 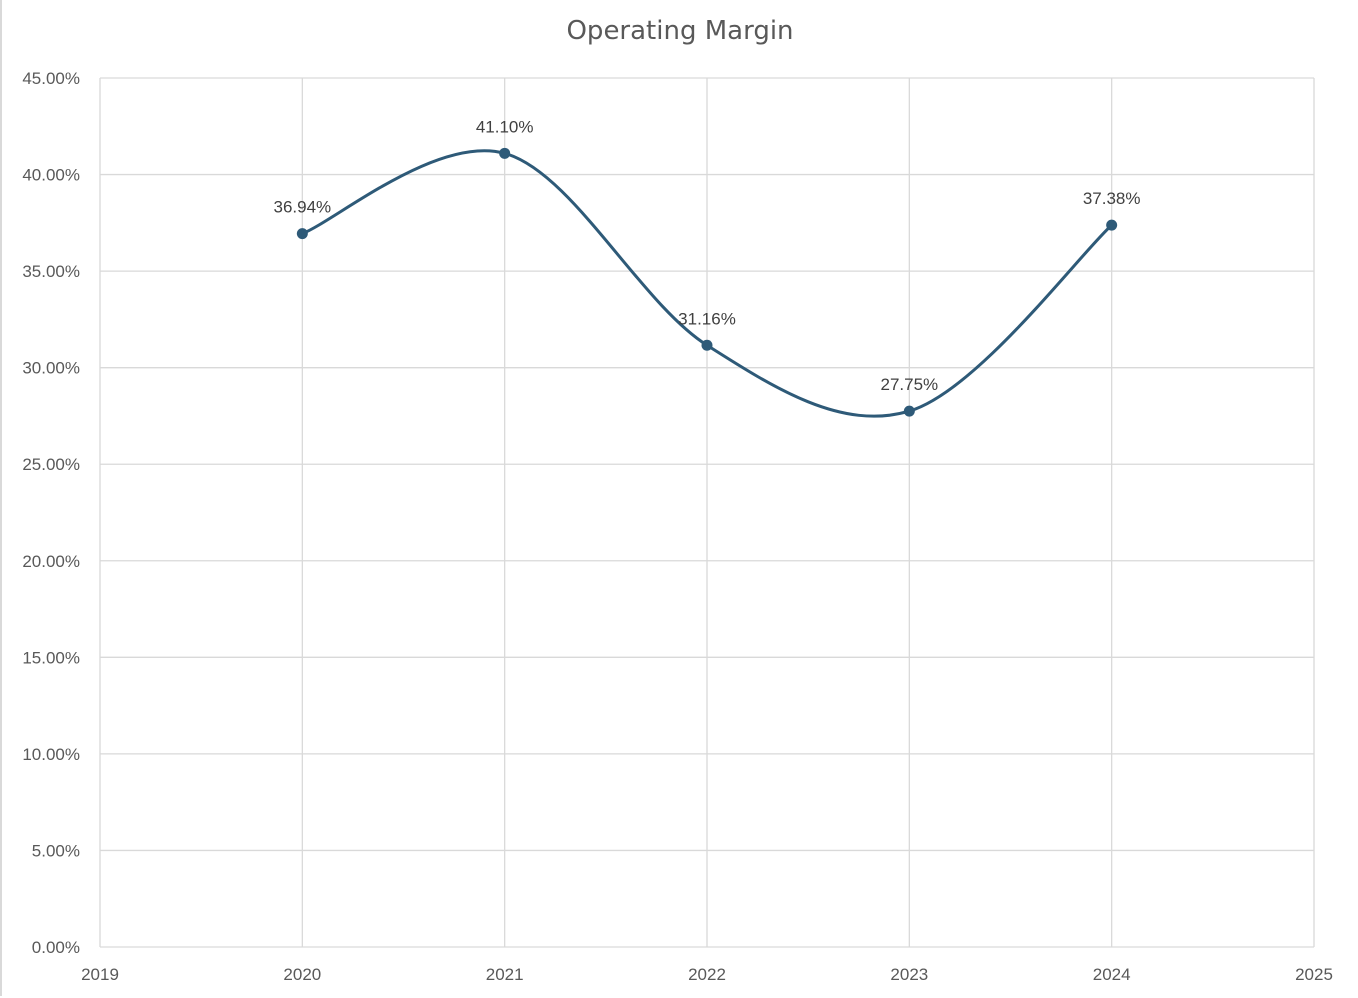 I want to click on chart-title: Operating Margin, so click(x=679, y=31).